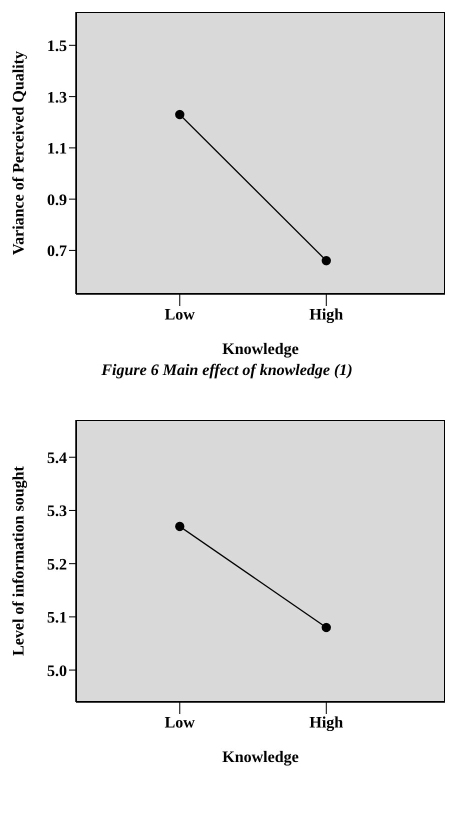 The image size is (454, 815). What do you see at coordinates (57, 149) in the screenshot?
I see `y-tick-label: 1.1` at bounding box center [57, 149].